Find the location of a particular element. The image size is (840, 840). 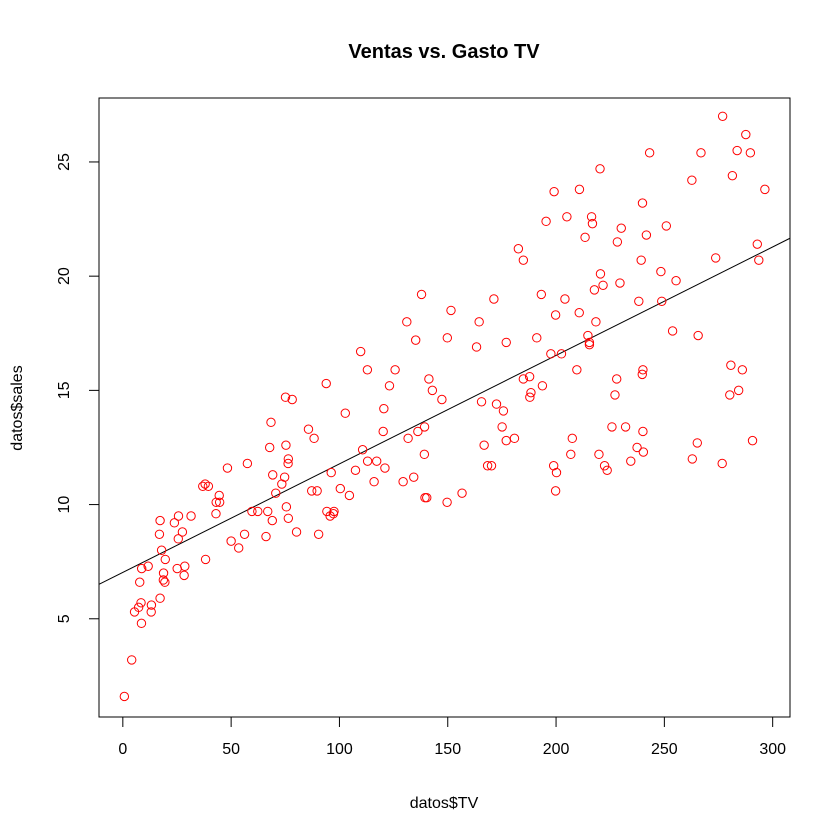

x-tick-label: 150 is located at coordinates (447, 749).